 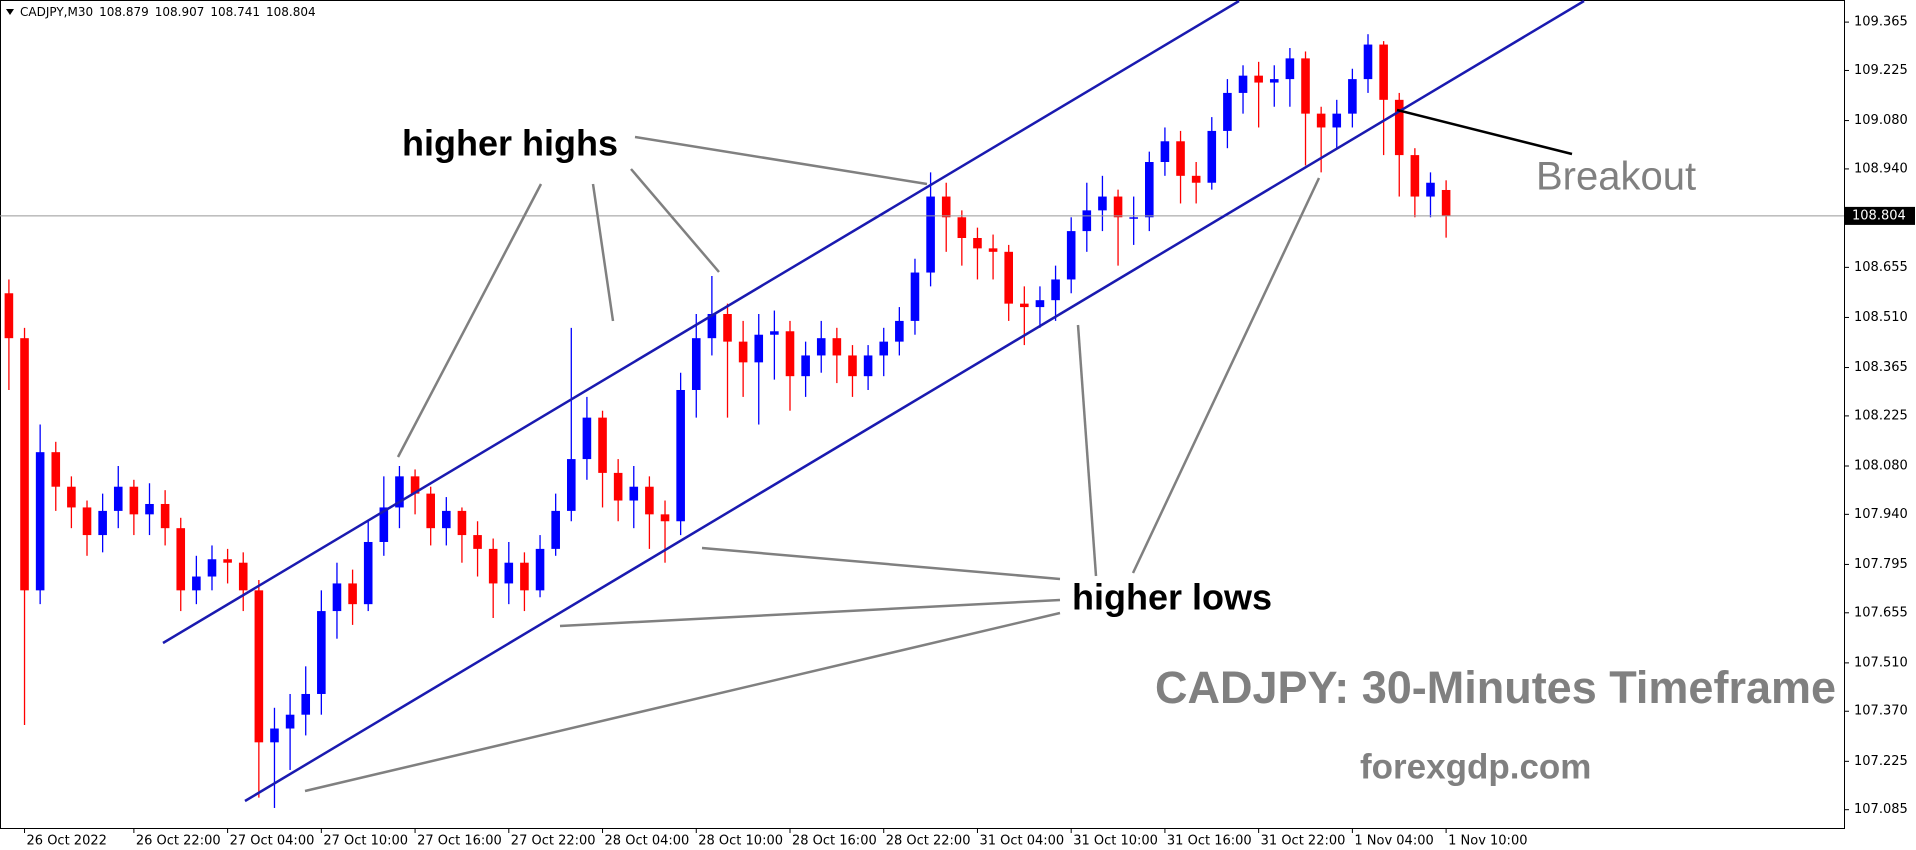 I want to click on y-tick-label: 107.940, so click(x=1881, y=514).